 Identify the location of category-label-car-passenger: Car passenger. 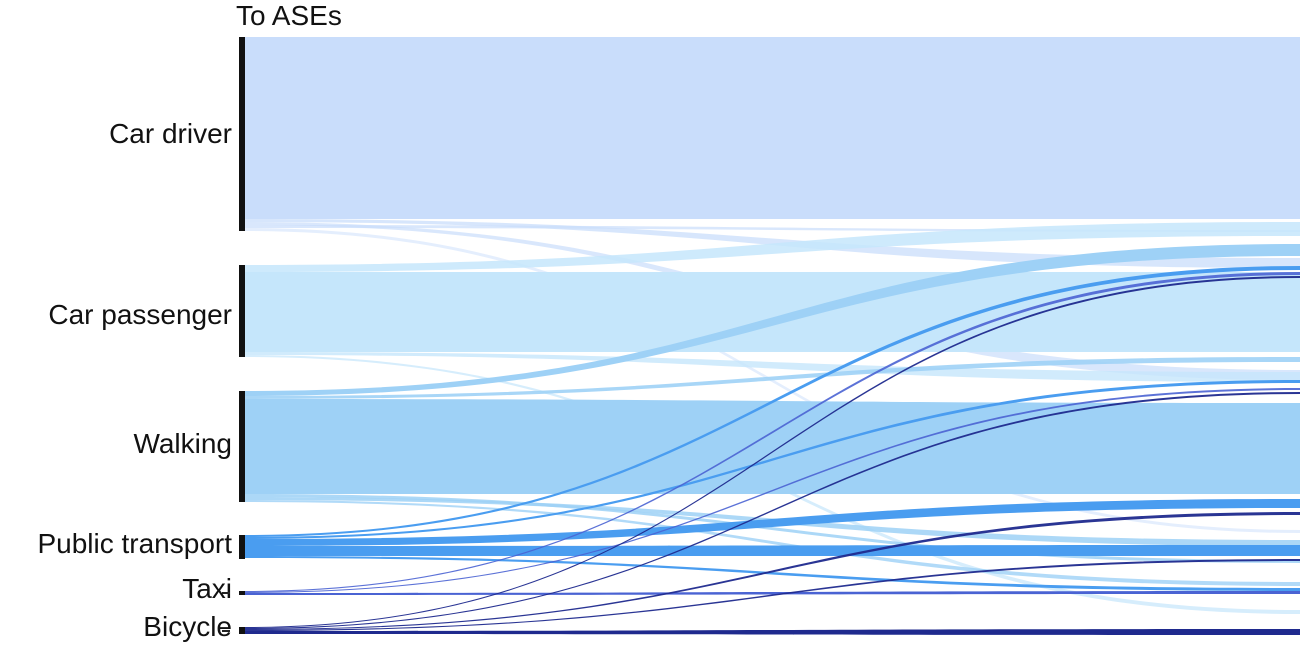
(140, 314).